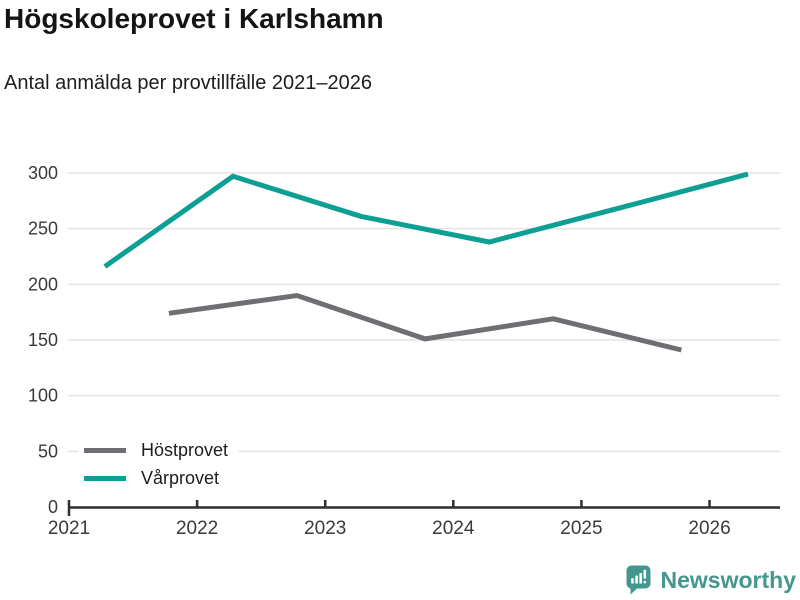 The width and height of the screenshot is (800, 600). I want to click on y-tick-label: 50, so click(48, 451).